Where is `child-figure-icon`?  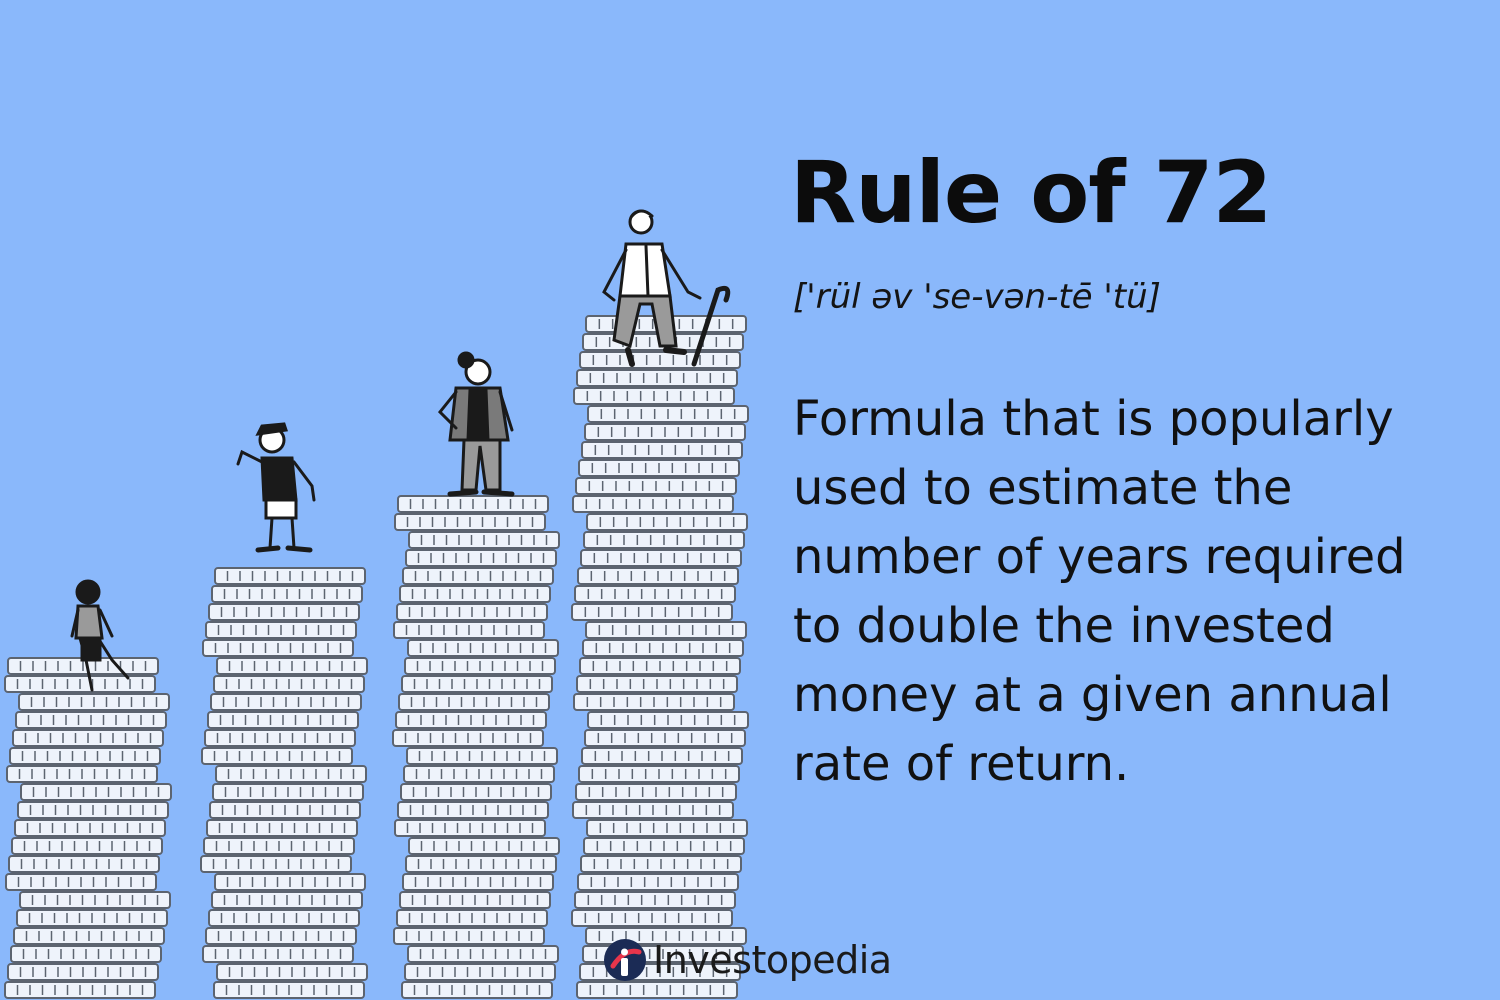 child-figure-icon is located at coordinates (100, 635).